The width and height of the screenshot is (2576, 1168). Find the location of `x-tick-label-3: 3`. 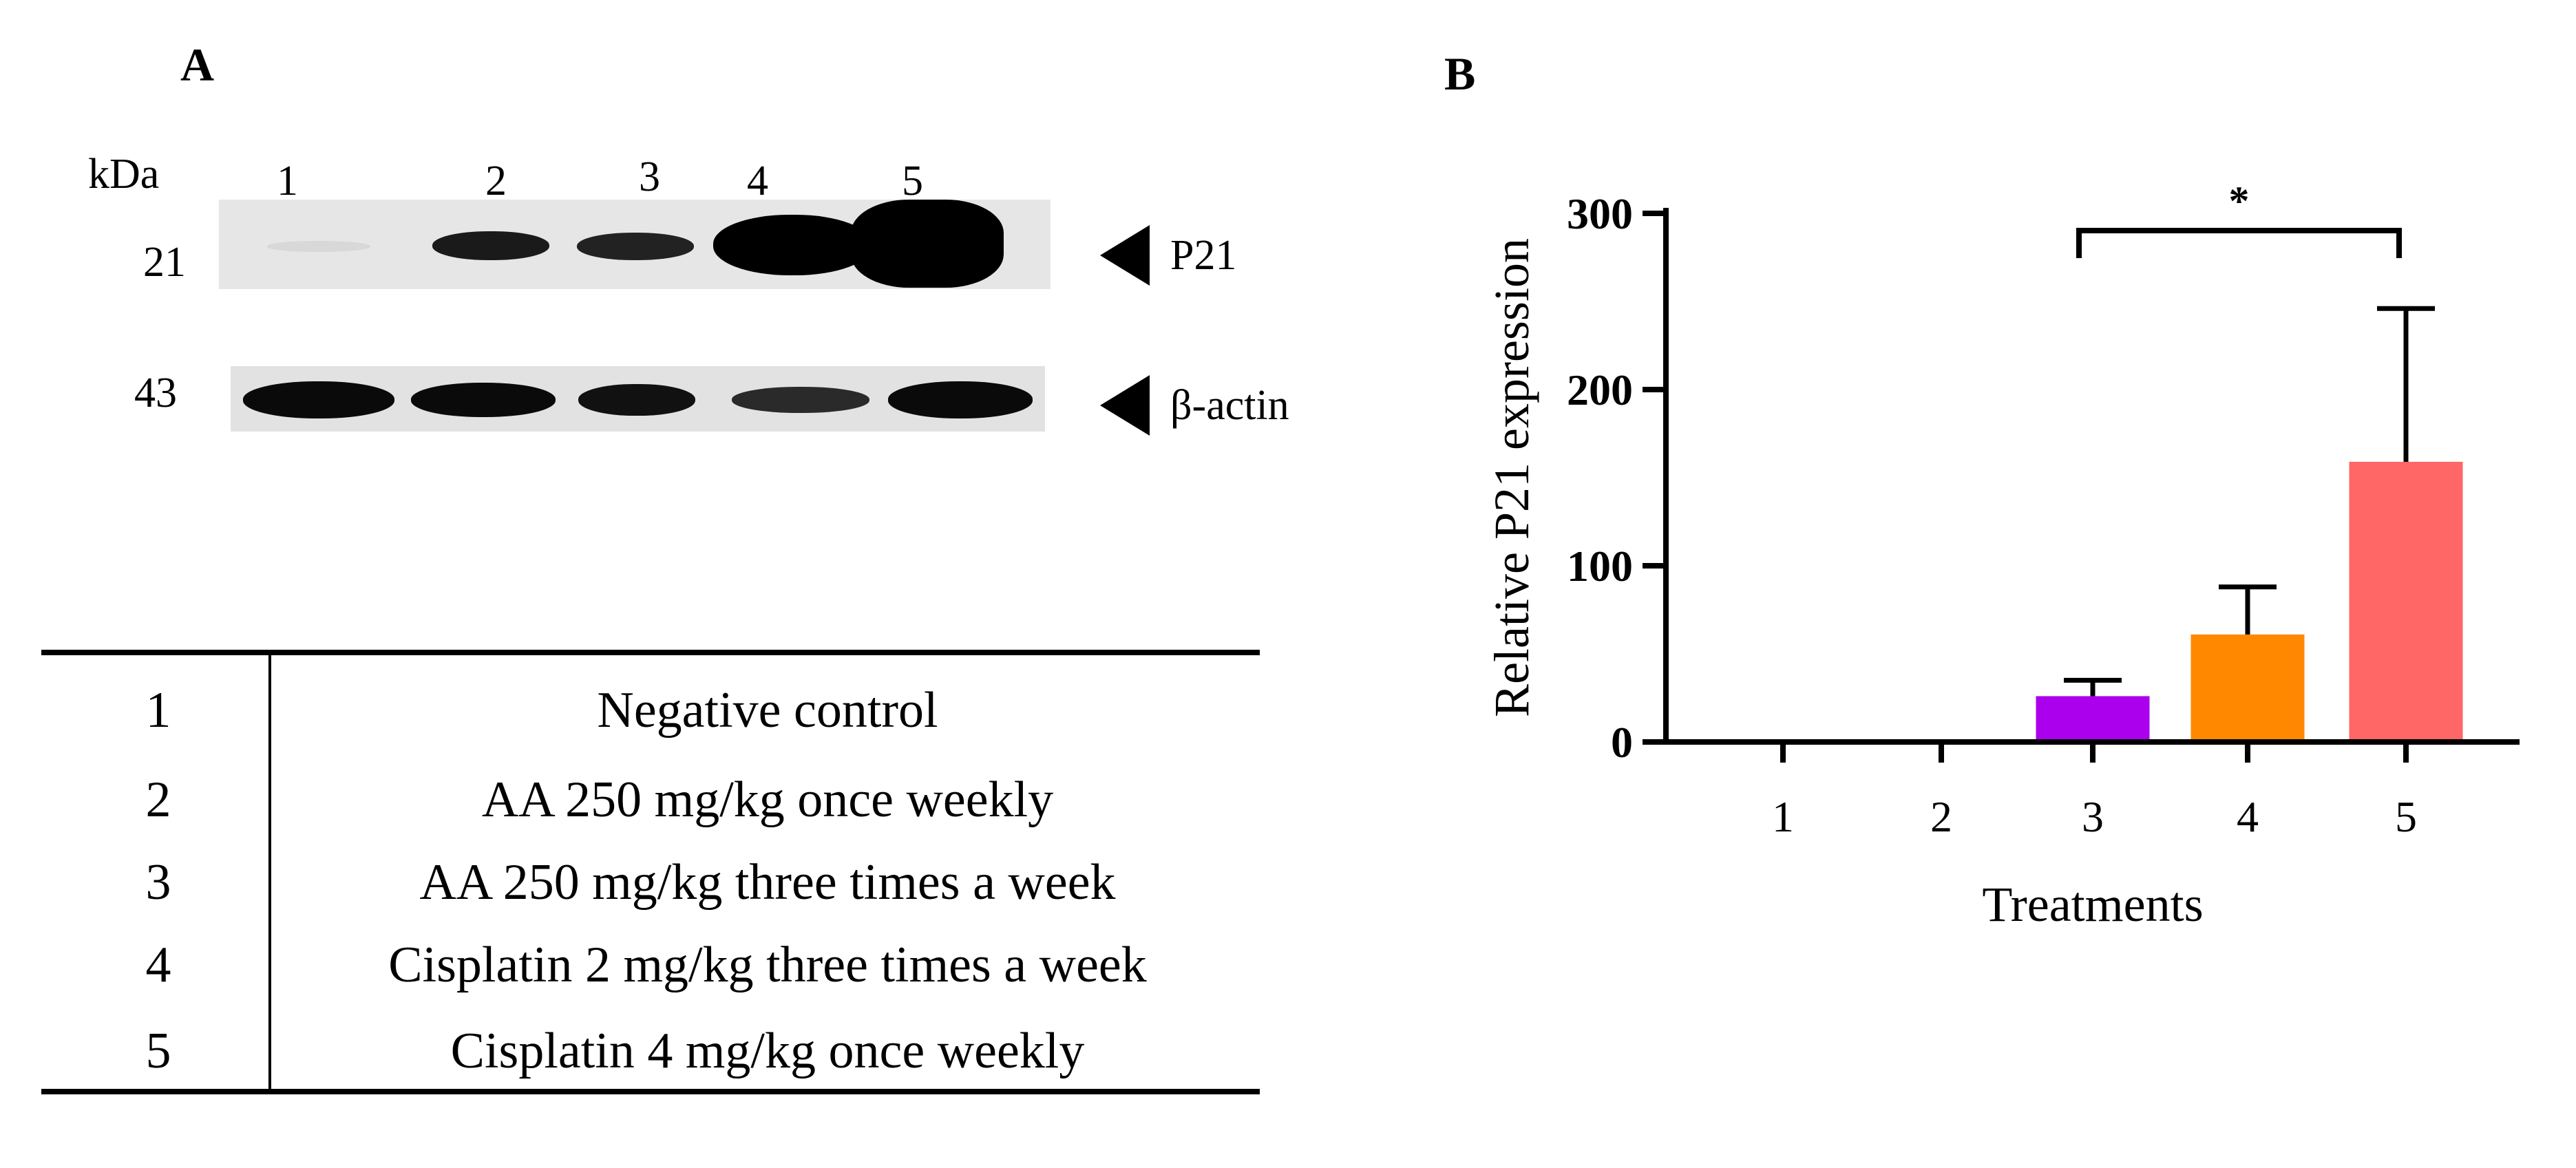

x-tick-label-3: 3 is located at coordinates (2093, 816).